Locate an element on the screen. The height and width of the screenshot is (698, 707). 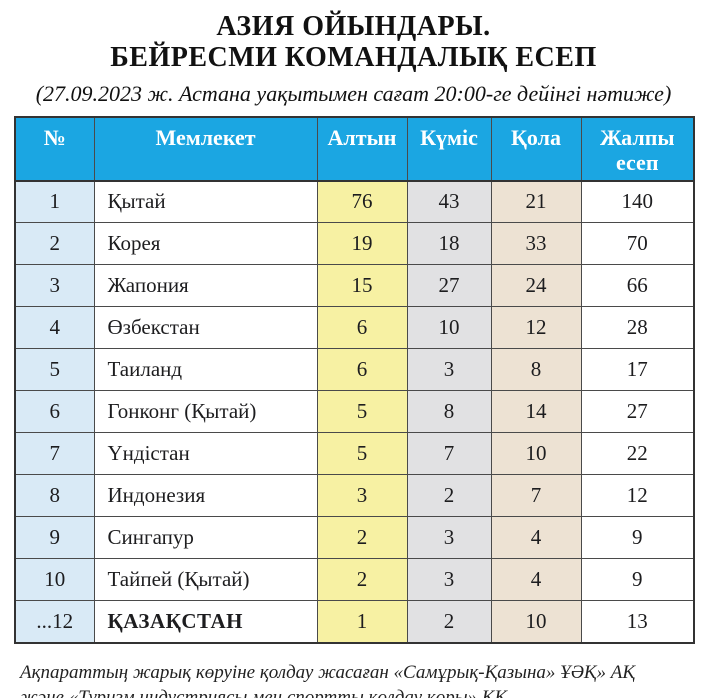
page-title: АЗИЯ ОЙЫНДАРЫ. БЕЙРЕСМИ КОМАНДАЛЫҚ ЕСЕП is located at coordinates (353, 42).